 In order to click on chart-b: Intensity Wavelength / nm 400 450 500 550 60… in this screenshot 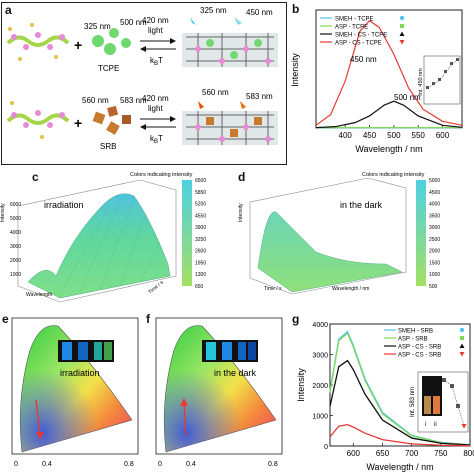, I will do `click(376, 81)`.